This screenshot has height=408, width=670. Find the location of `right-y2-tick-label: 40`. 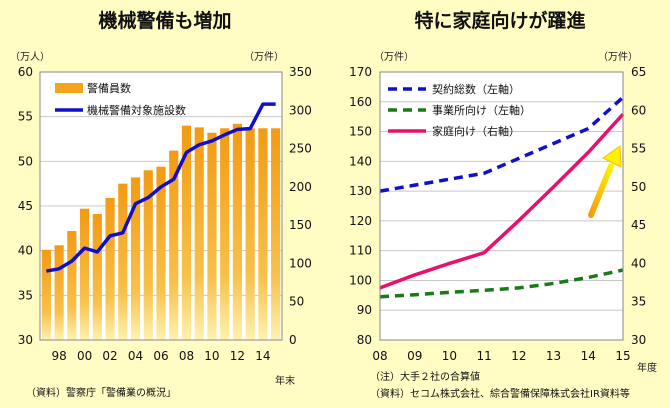

right-y2-tick-label: 40 is located at coordinates (638, 263).